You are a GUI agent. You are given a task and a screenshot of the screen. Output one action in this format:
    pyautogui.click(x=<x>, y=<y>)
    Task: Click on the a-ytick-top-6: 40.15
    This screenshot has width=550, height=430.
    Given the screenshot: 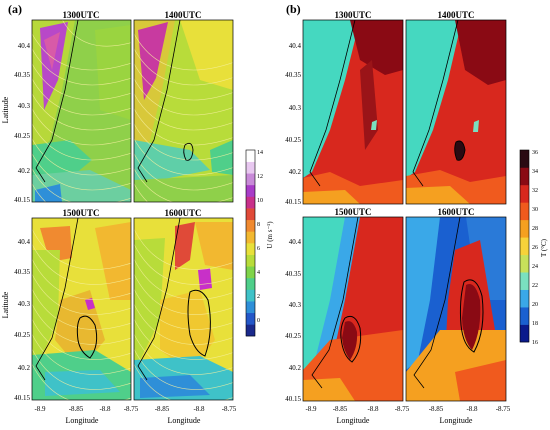 What is the action you would take?
    pyautogui.click(x=22, y=200)
    